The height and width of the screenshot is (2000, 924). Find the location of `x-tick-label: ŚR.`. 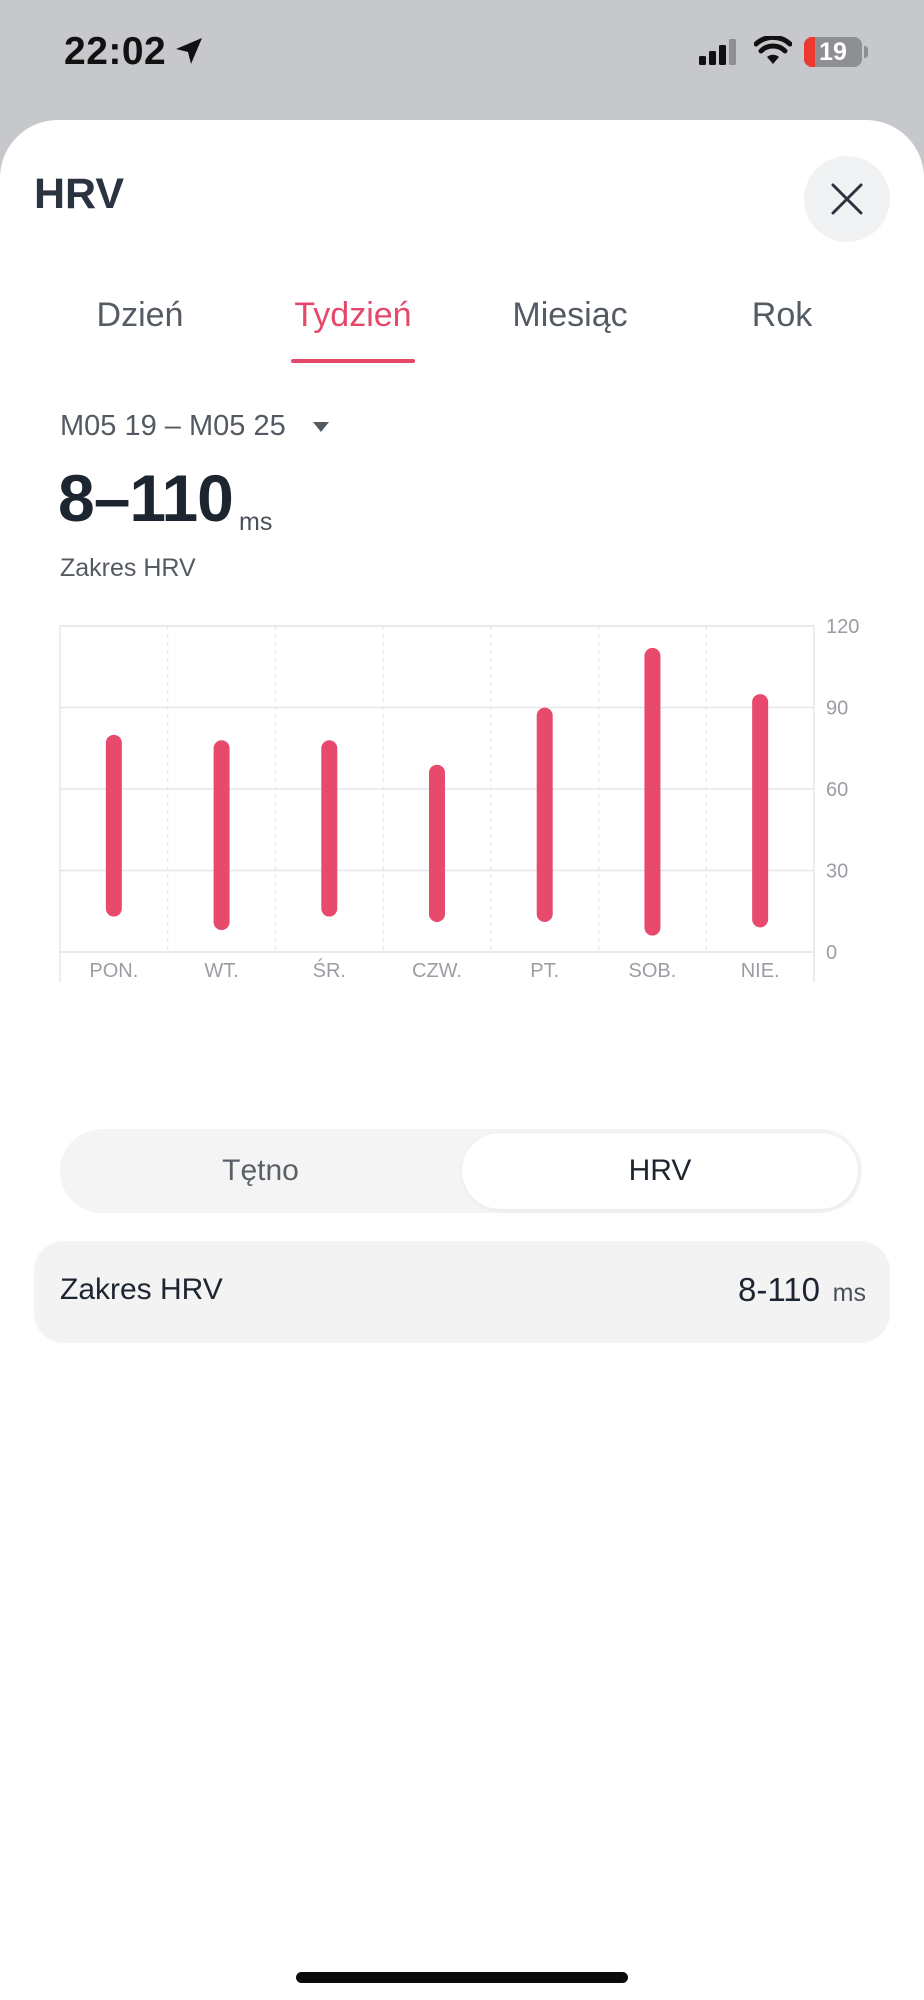

x-tick-label: ŚR. is located at coordinates (329, 970).